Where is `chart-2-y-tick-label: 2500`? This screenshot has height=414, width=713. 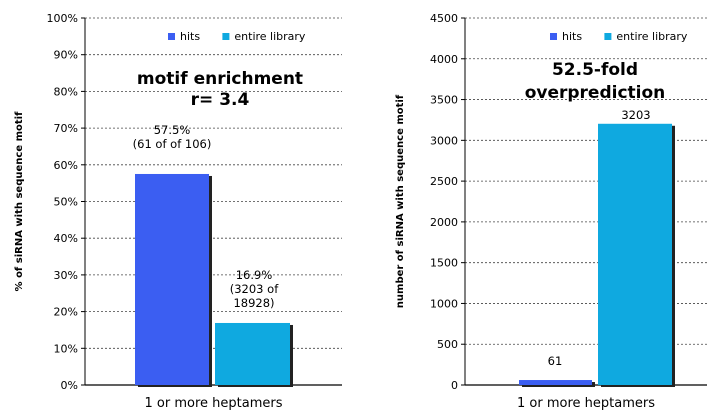
chart-2-y-tick-label: 2500 is located at coordinates (444, 181).